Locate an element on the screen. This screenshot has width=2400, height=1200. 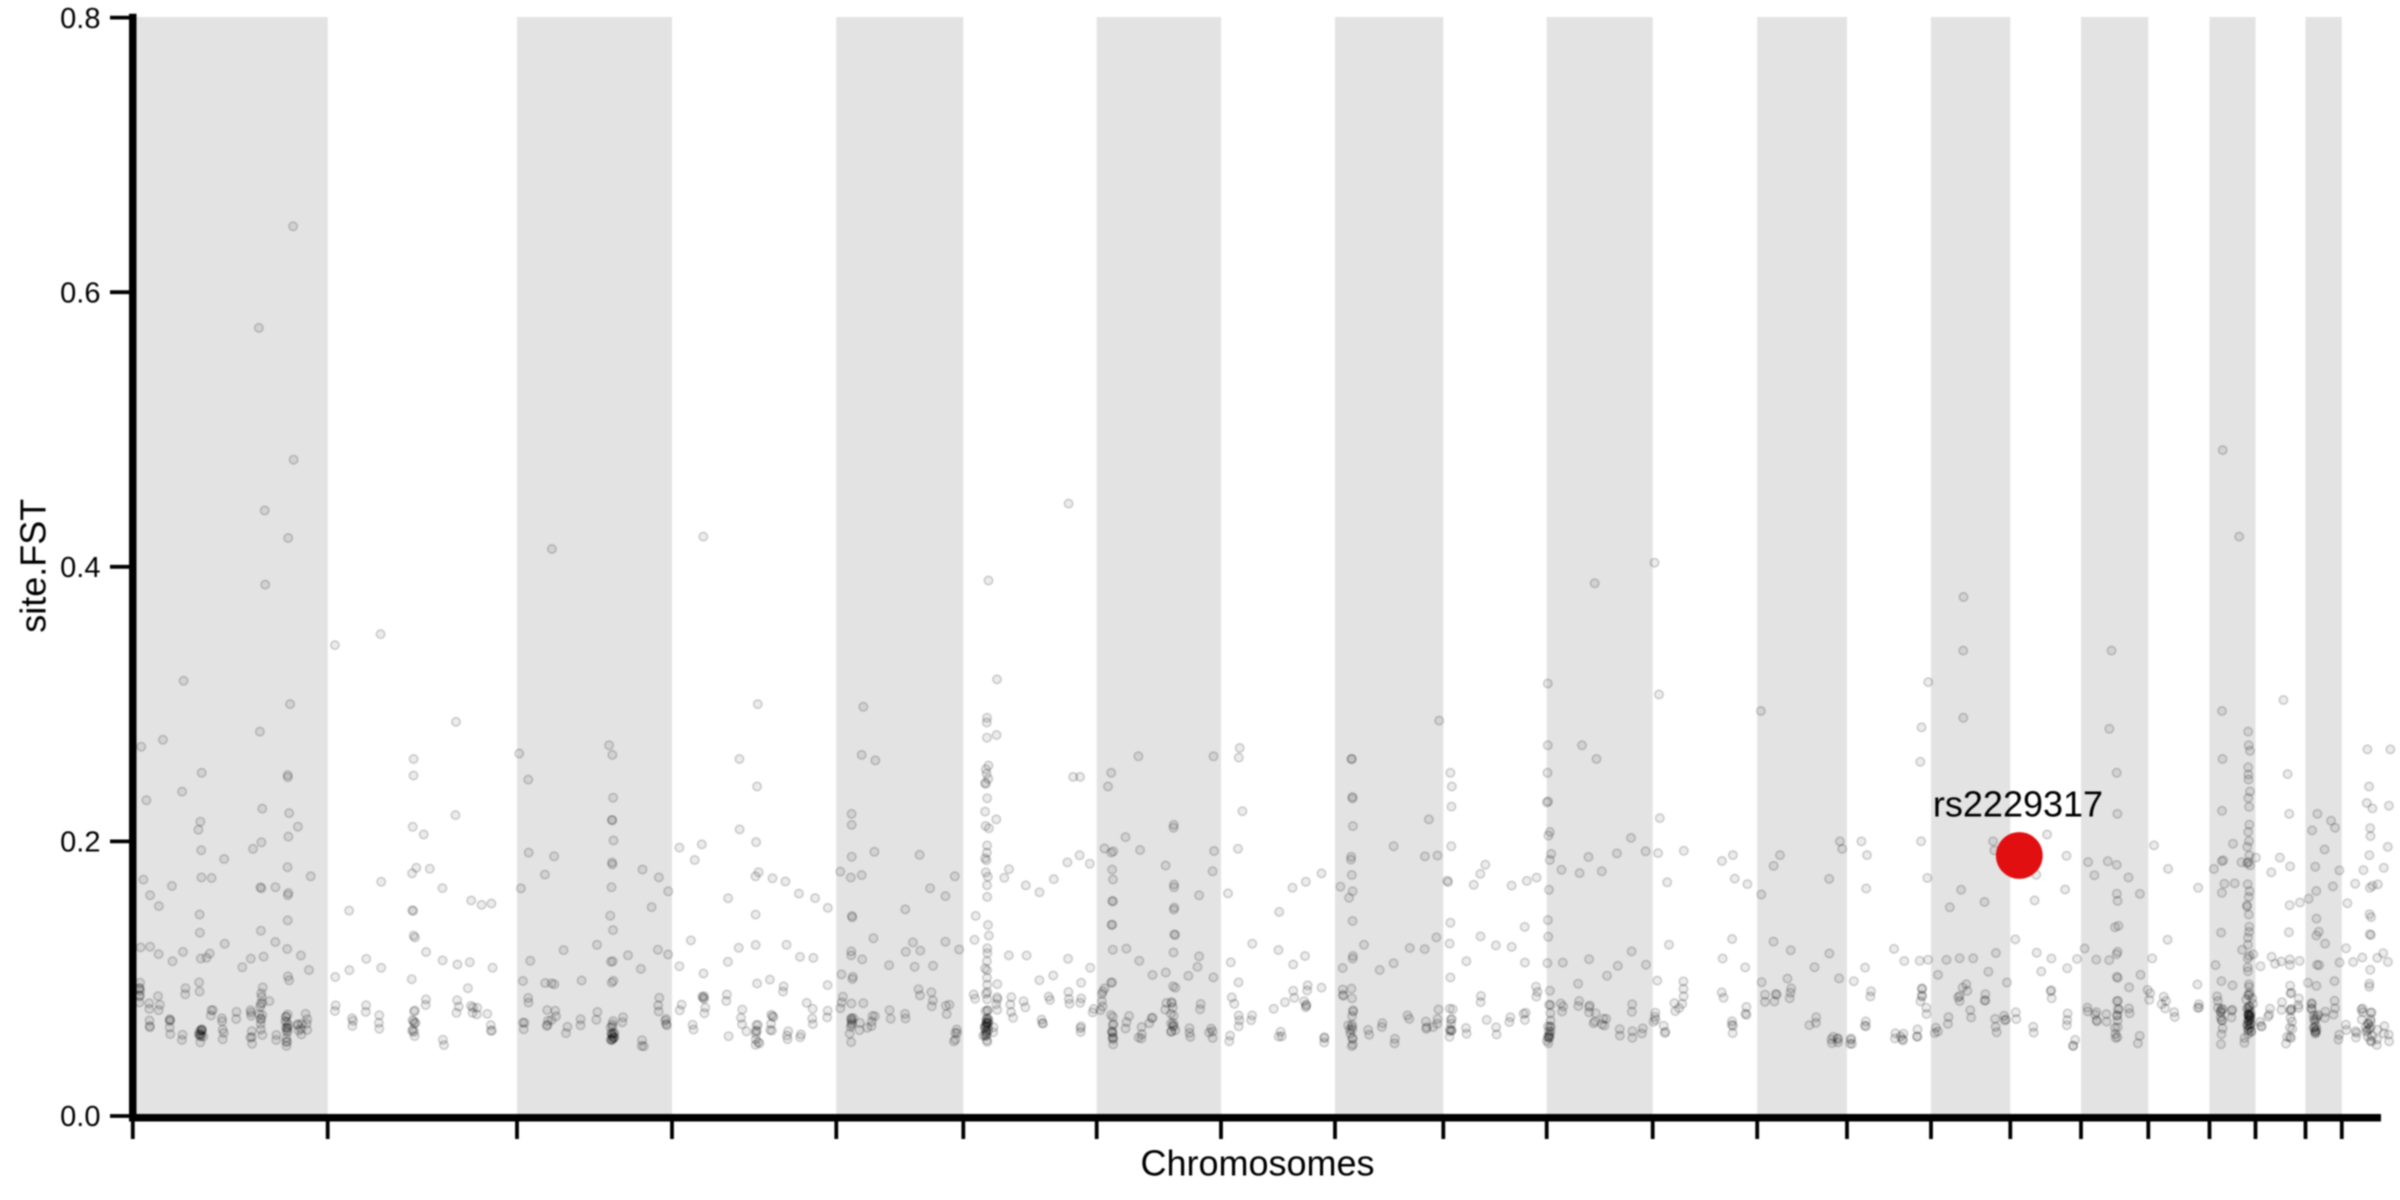
svg-text: 0.4 is located at coordinates (80, 568).